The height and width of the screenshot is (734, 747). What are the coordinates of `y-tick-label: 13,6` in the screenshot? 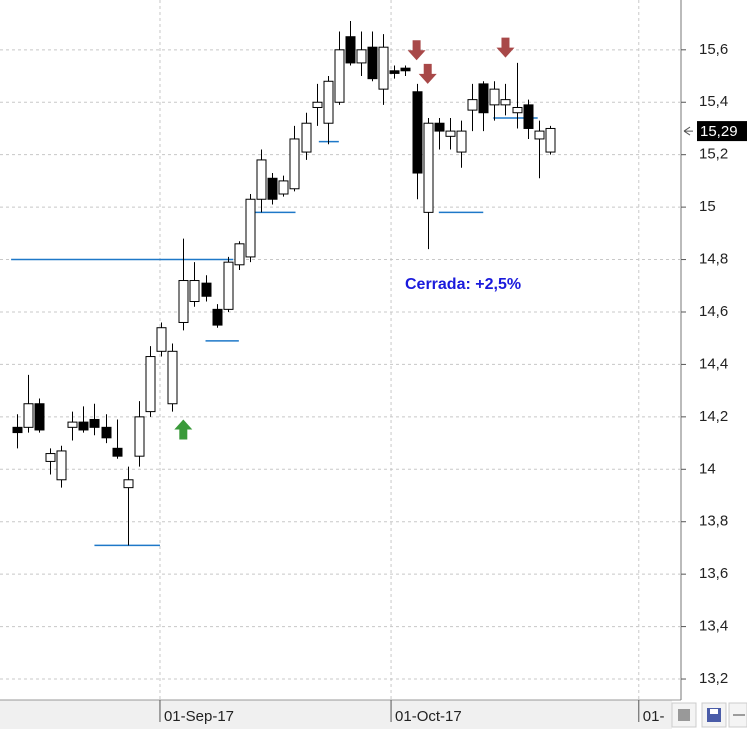 It's located at (713, 573).